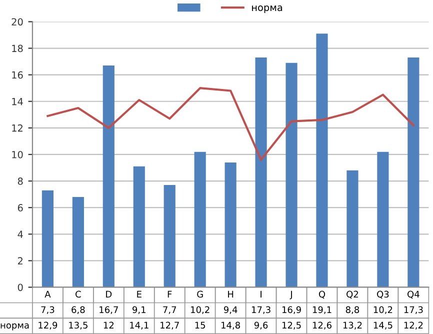 Image resolution: width=433 pixels, height=334 pixels. Describe the element at coordinates (47, 294) in the screenshot. I see `x-tick-label: A` at that location.